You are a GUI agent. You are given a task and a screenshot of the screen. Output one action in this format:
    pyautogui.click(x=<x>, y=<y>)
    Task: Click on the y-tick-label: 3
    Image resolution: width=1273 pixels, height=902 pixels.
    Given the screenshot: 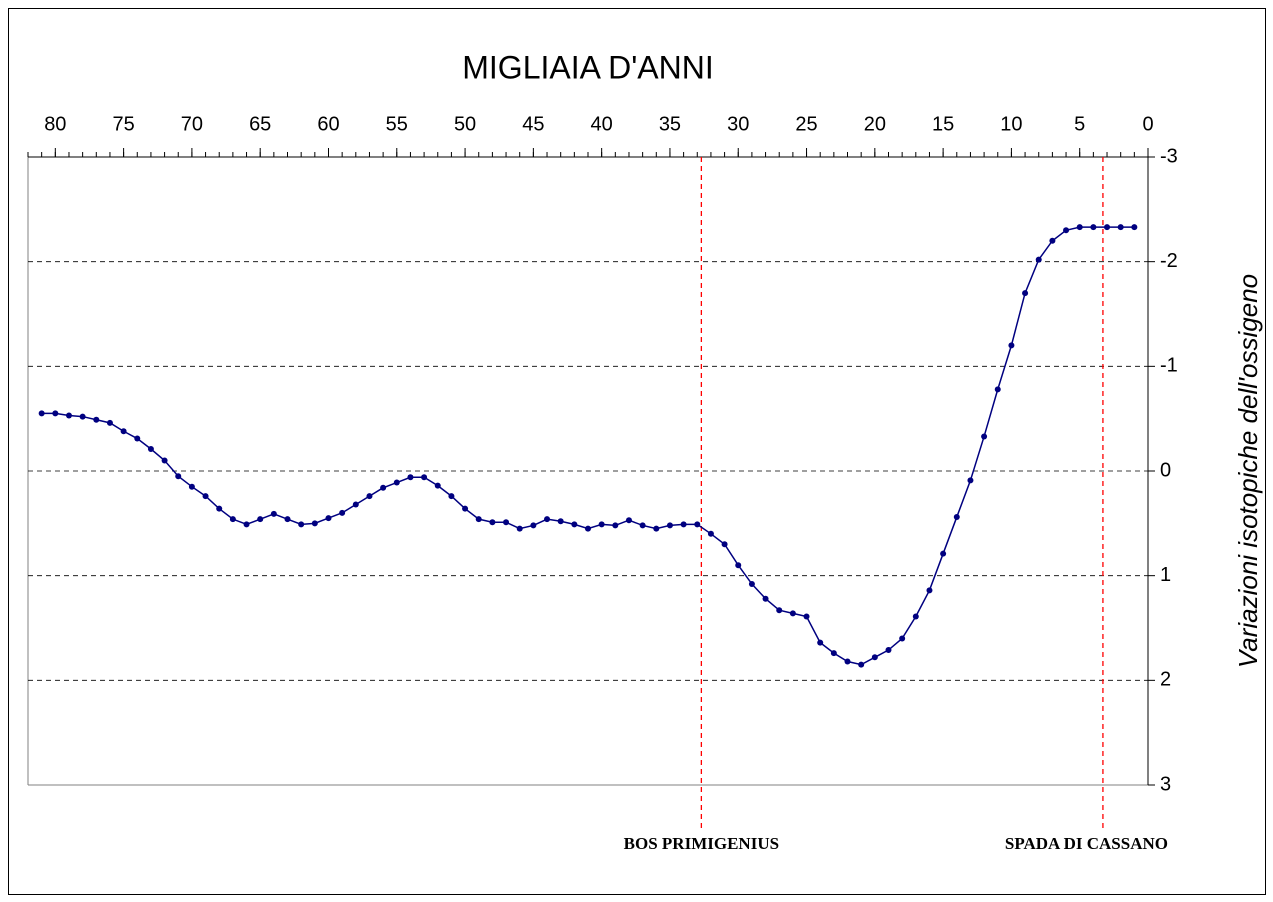 What is the action you would take?
    pyautogui.click(x=1165, y=784)
    